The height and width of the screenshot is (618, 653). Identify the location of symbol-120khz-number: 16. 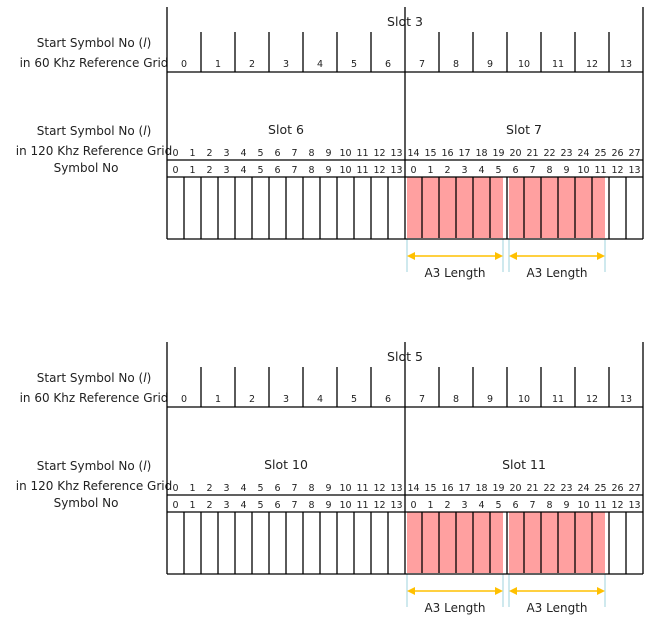
(447, 153).